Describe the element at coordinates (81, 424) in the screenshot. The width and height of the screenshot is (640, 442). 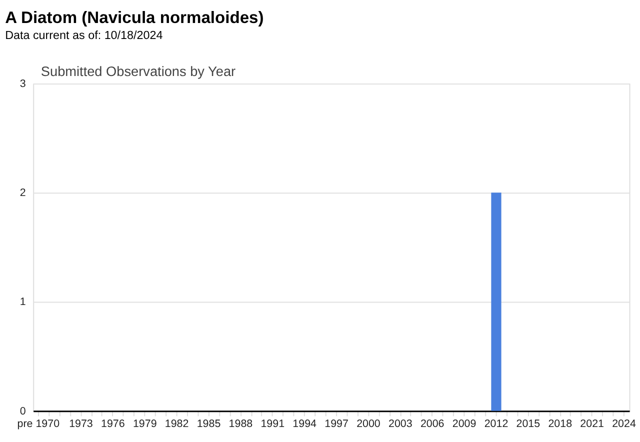
I see `x-tick-label: 1973` at that location.